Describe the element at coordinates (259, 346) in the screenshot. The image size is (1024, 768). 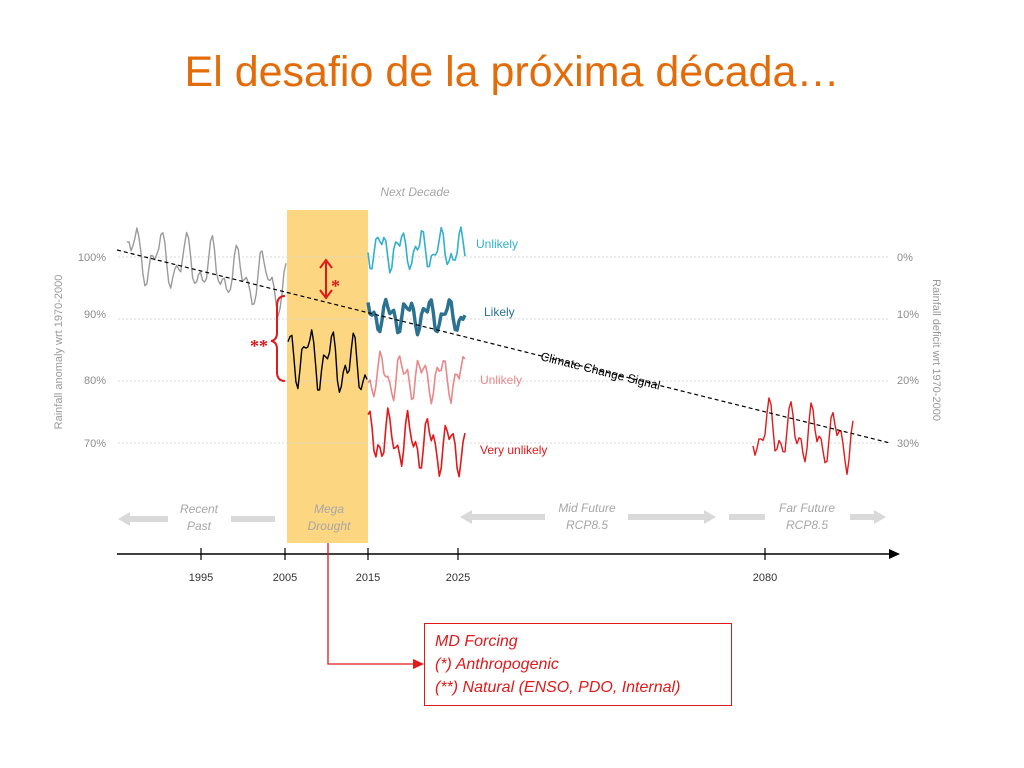
I see `natural-double-star: **` at that location.